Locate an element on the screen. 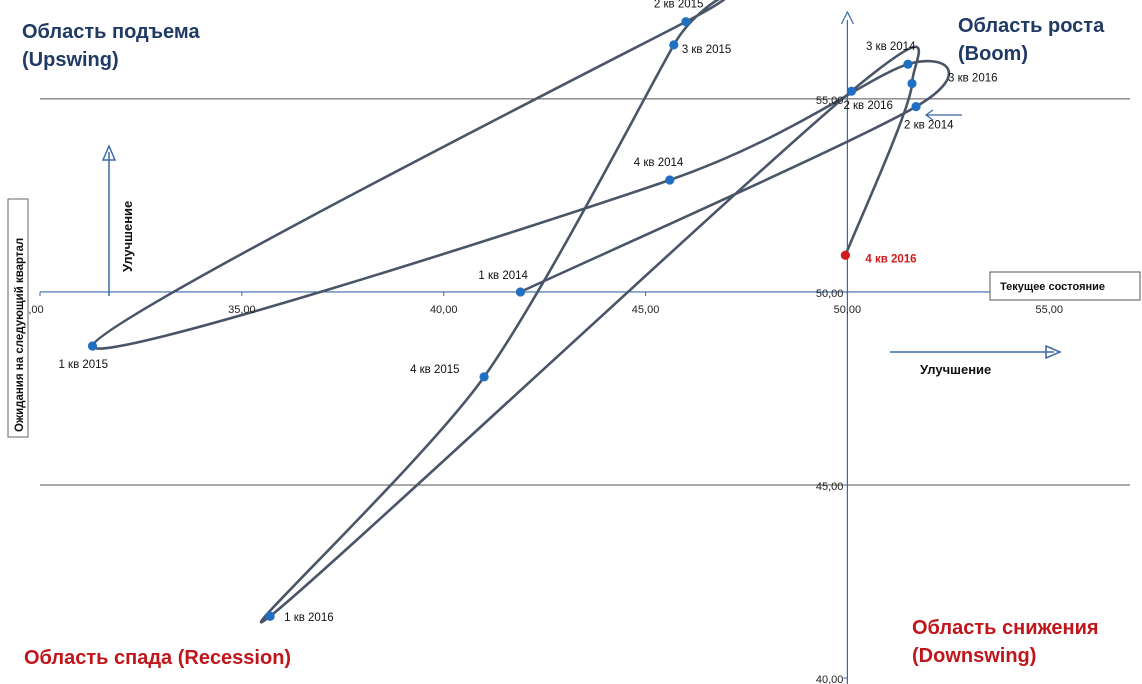  y-axis-arrowhead is located at coordinates (847, 17).